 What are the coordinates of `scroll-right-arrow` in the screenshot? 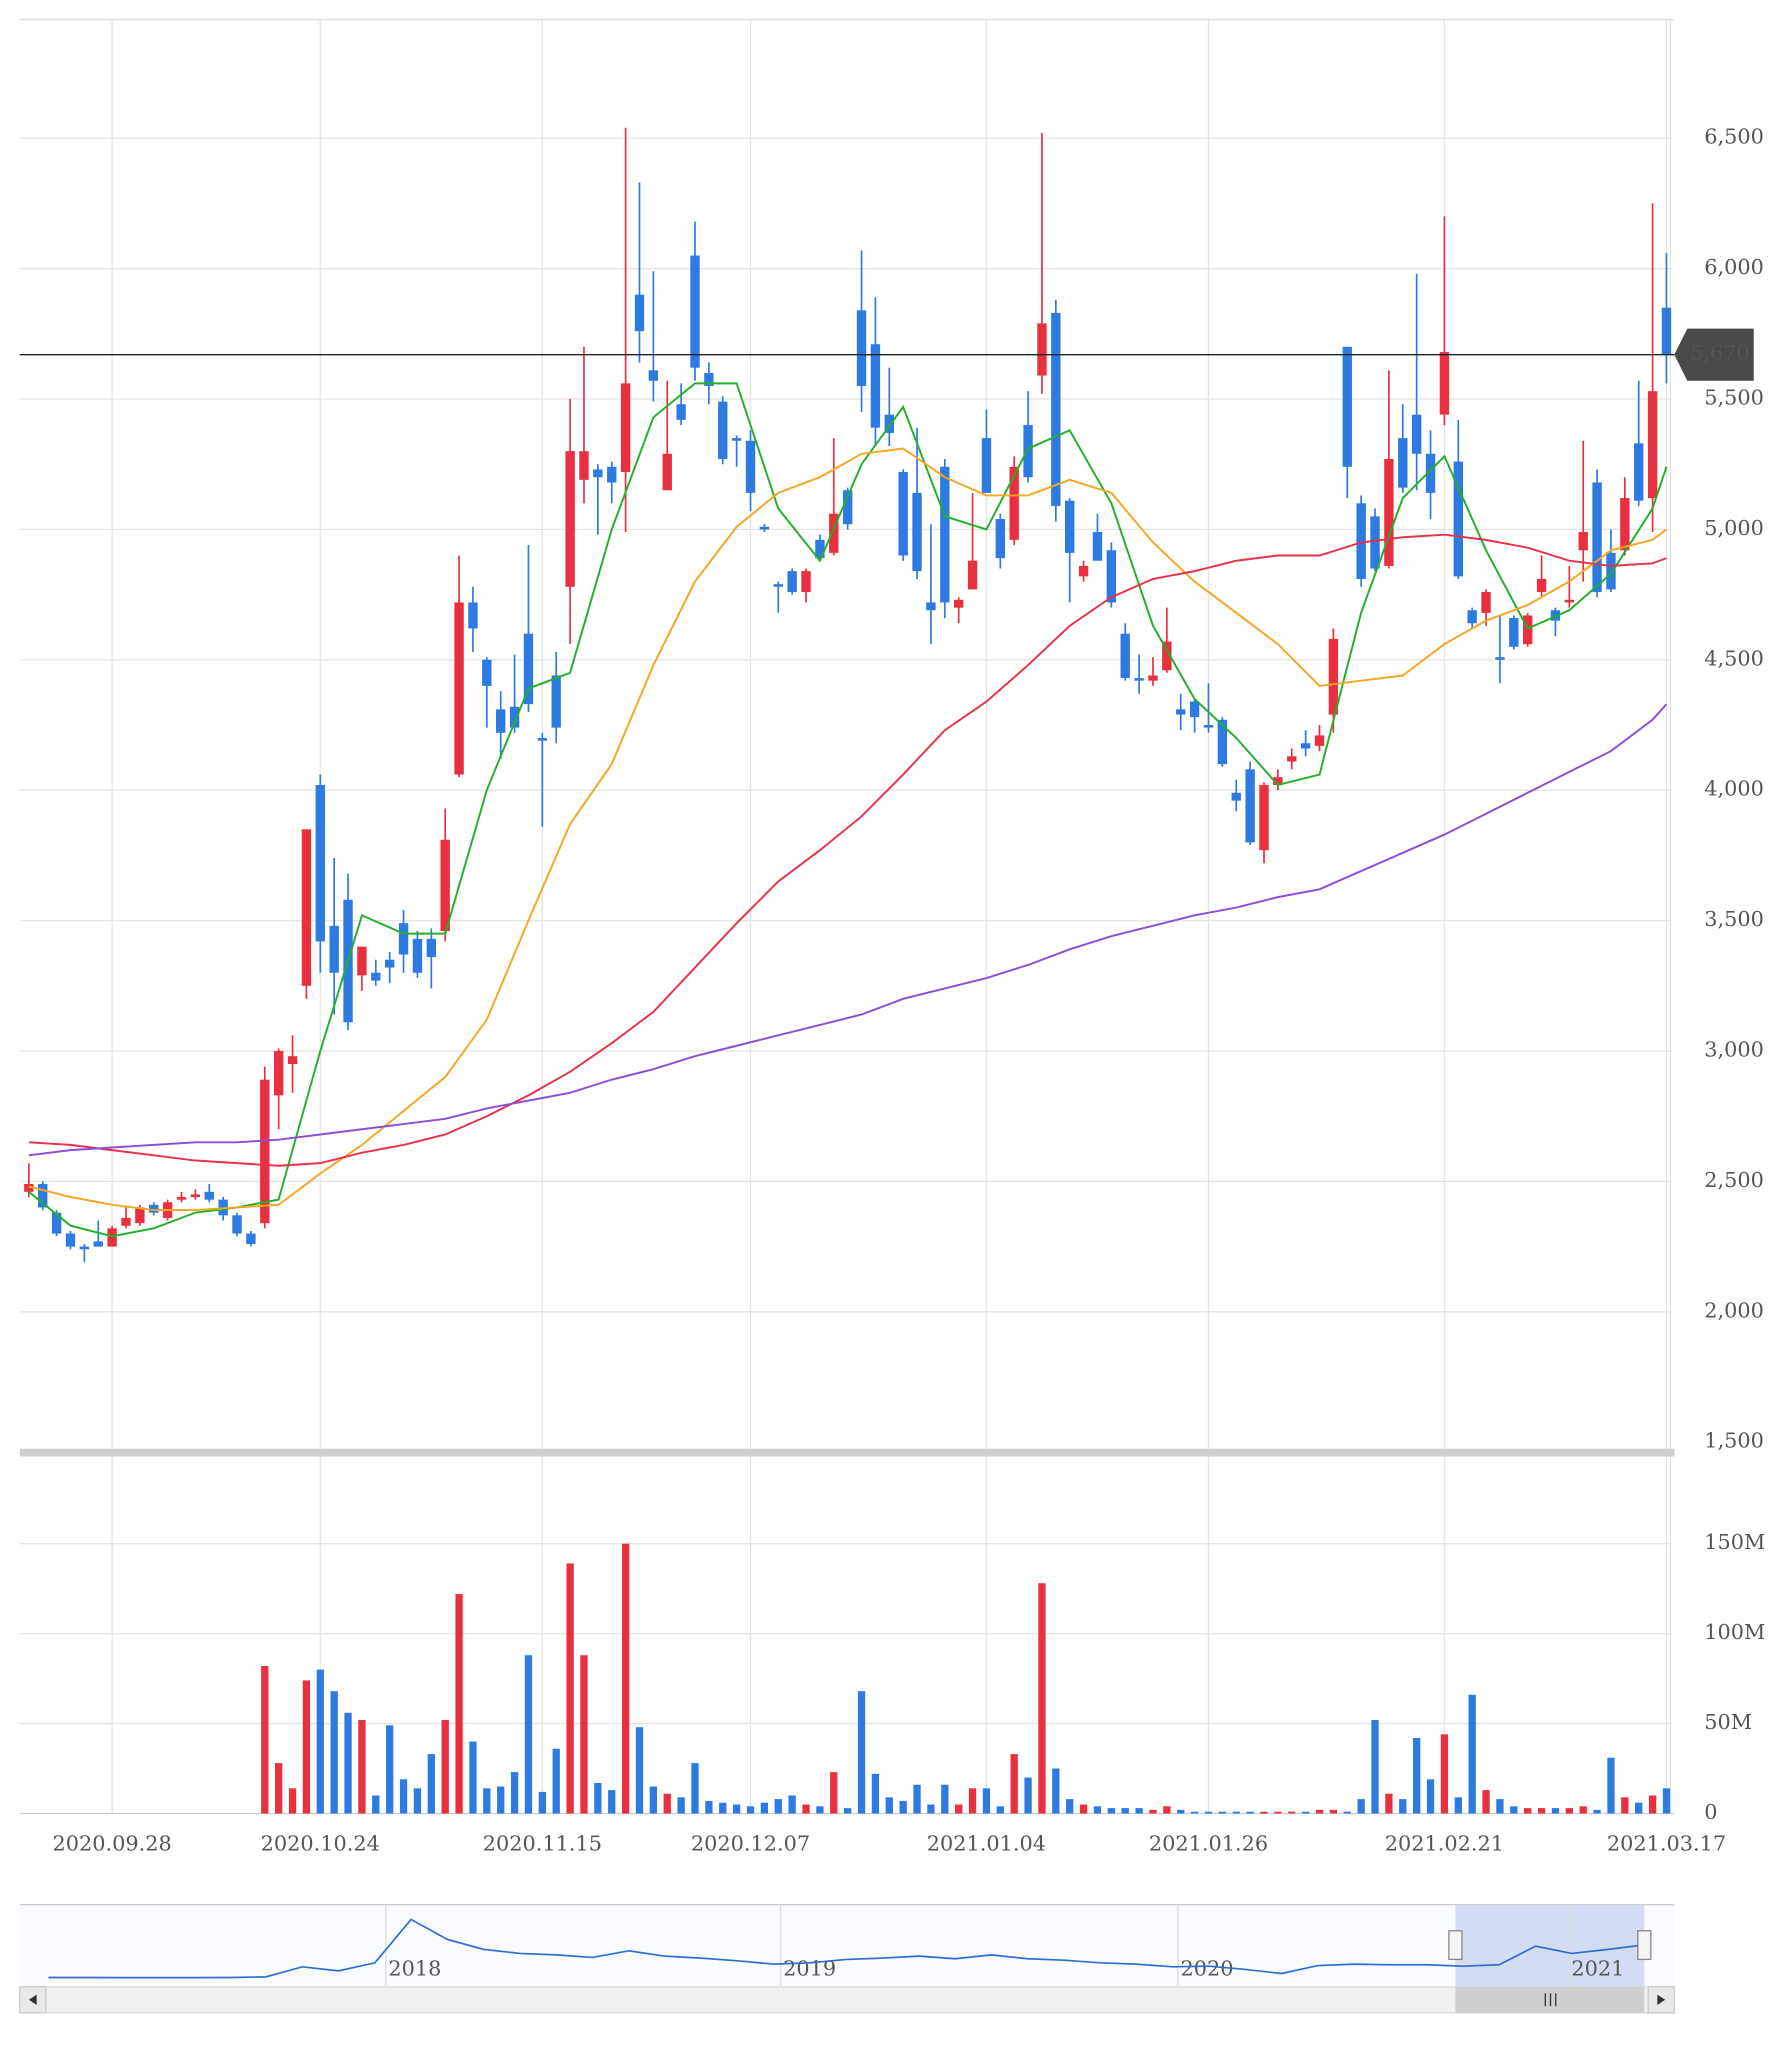 It's located at (1661, 2000).